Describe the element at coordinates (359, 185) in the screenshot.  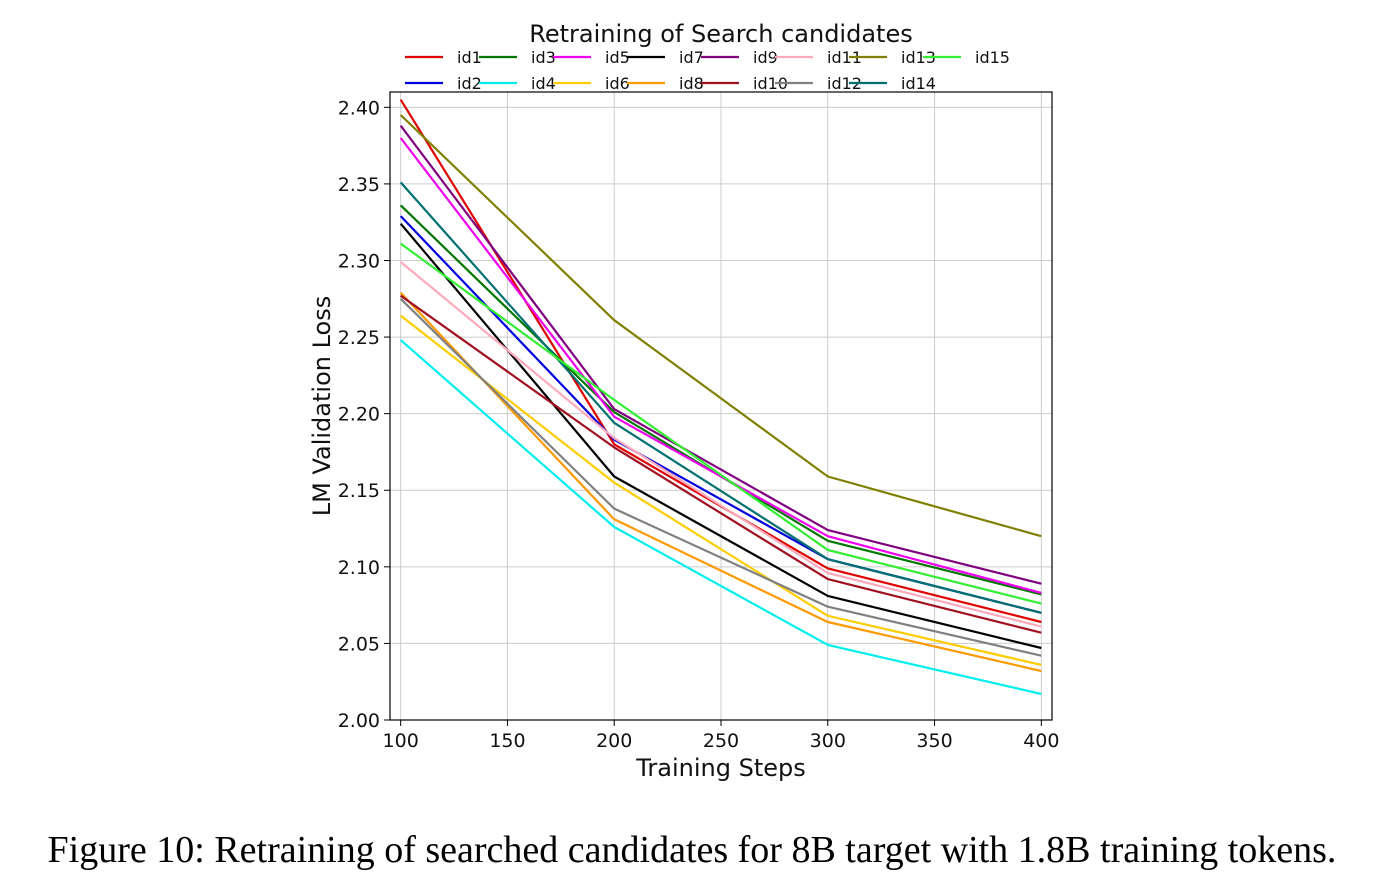
I see `y-tick-label: 2.35` at that location.